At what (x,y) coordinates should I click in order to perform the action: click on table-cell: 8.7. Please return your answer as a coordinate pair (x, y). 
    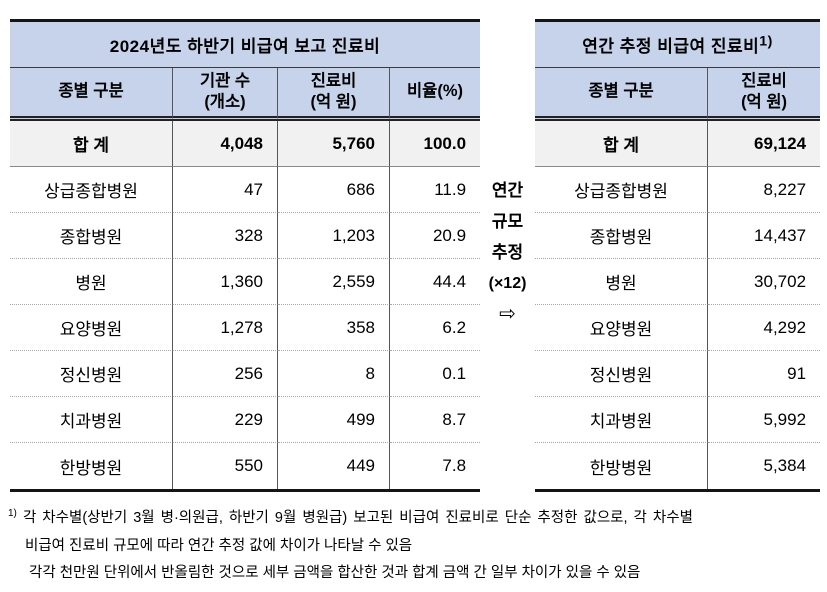
    Looking at the image, I should click on (435, 420).